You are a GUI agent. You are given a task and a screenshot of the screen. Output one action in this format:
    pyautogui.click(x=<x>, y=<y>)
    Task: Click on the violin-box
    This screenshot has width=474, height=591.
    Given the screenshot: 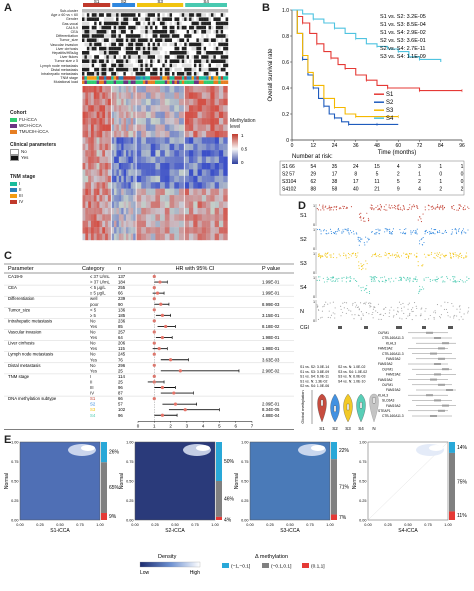 What is the action you would take?
    pyautogui.click(x=361, y=405)
    